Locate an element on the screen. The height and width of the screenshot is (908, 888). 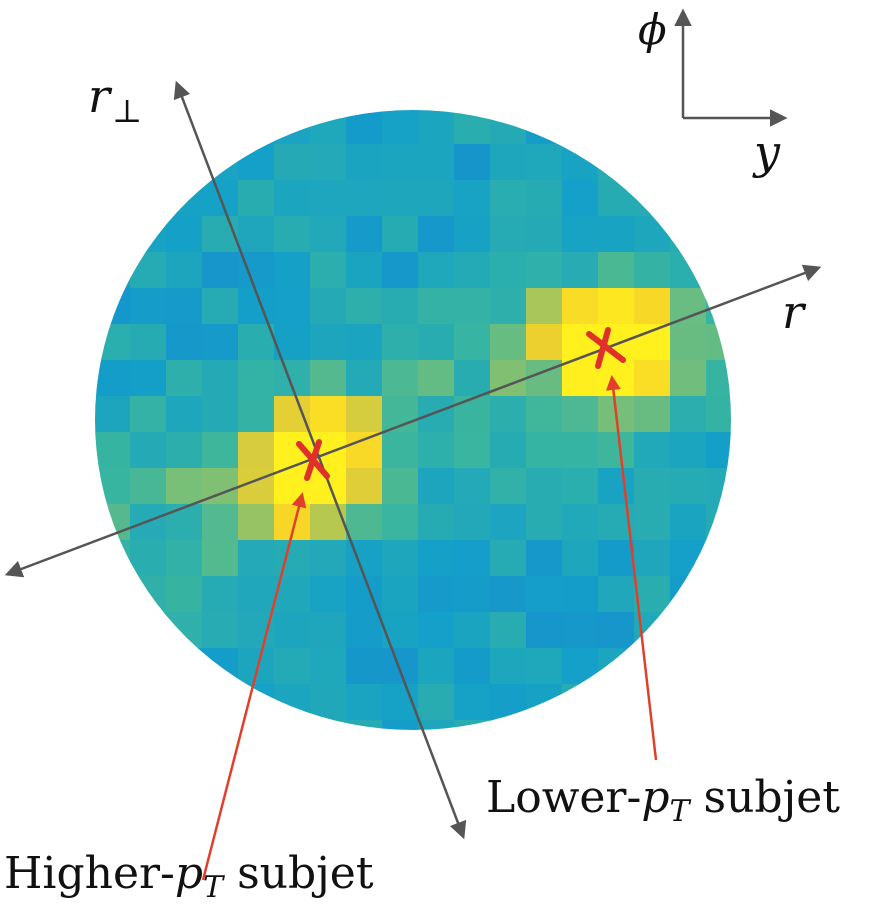
phi-label: ϕ is located at coordinates (652, 29).